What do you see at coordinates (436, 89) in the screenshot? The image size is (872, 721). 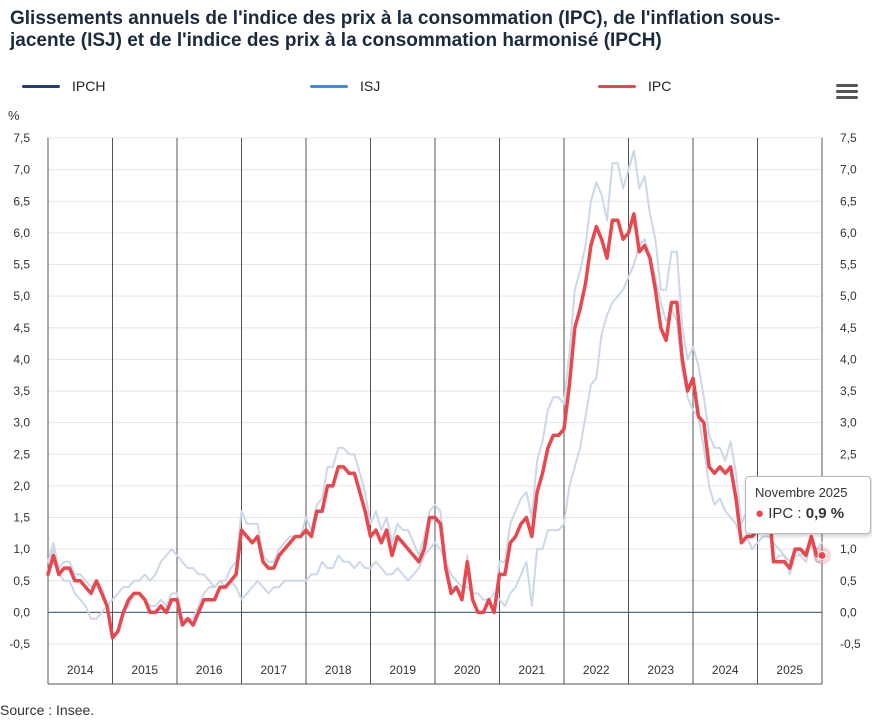 I see `legend: IPCH ISJ IPC` at bounding box center [436, 89].